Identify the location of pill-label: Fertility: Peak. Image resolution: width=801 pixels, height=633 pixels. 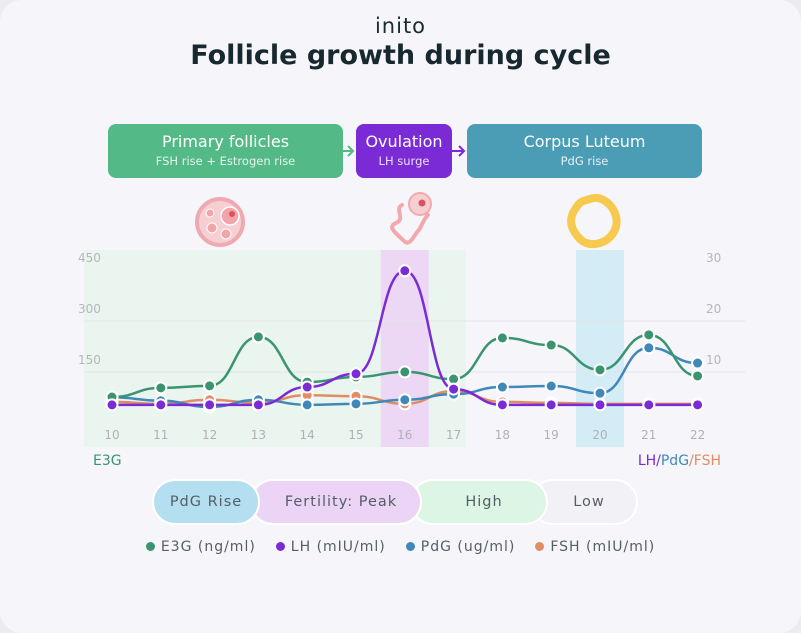
(341, 502).